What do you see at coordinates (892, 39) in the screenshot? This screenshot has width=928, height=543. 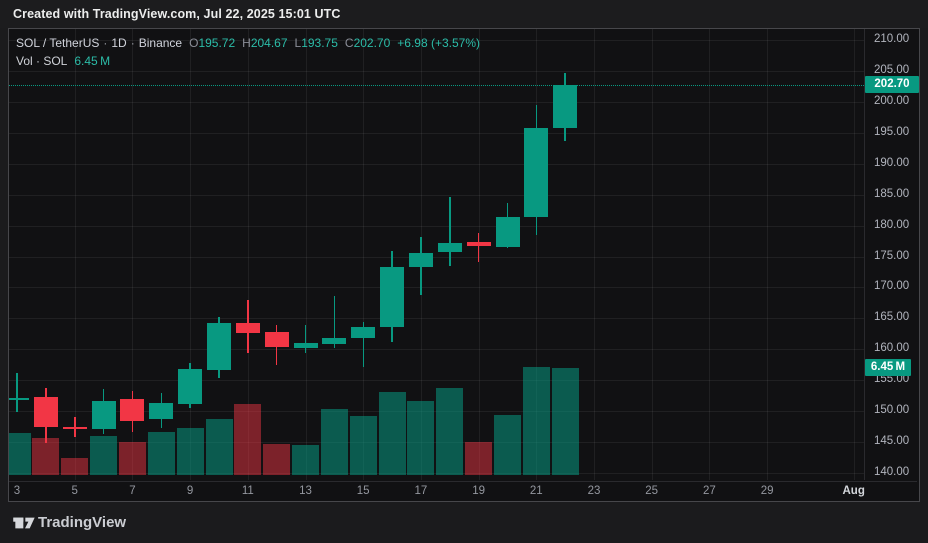 I see `price-tick-label: 210.00` at bounding box center [892, 39].